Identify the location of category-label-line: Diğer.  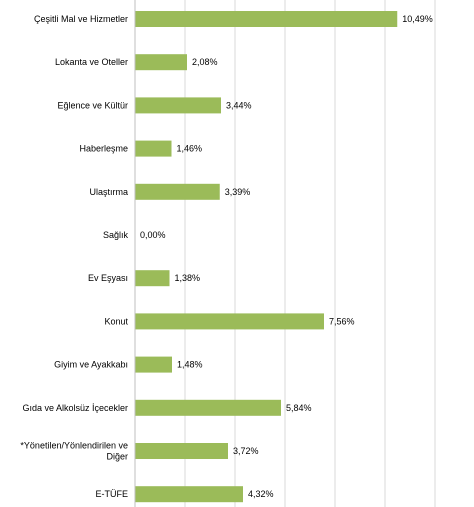
(117, 457).